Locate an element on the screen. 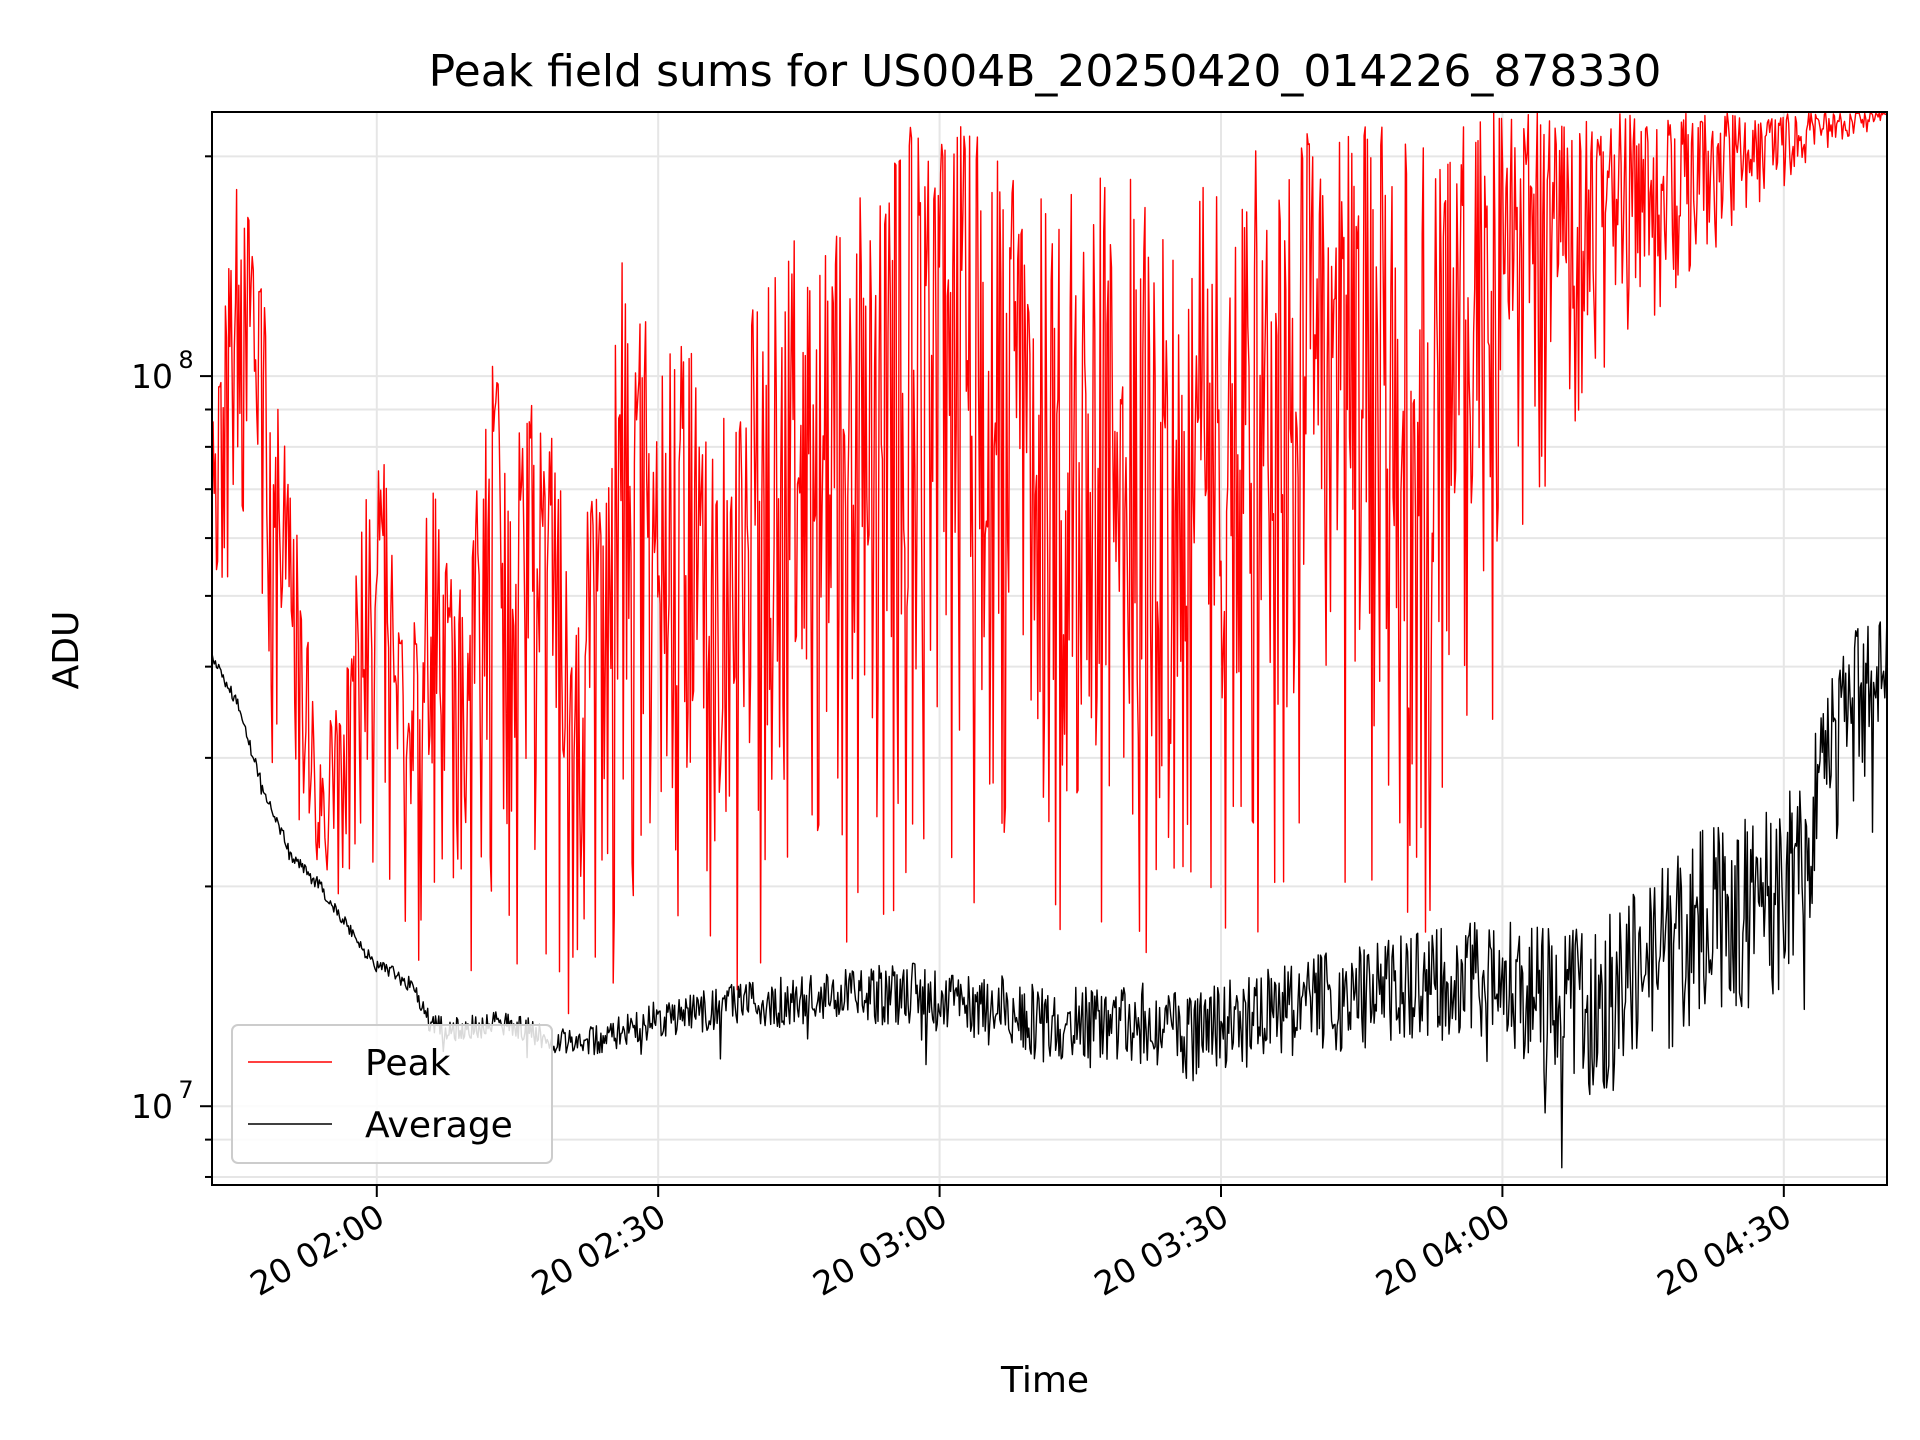 The width and height of the screenshot is (1920, 1440). legend: Peak Average is located at coordinates (392, 1094).